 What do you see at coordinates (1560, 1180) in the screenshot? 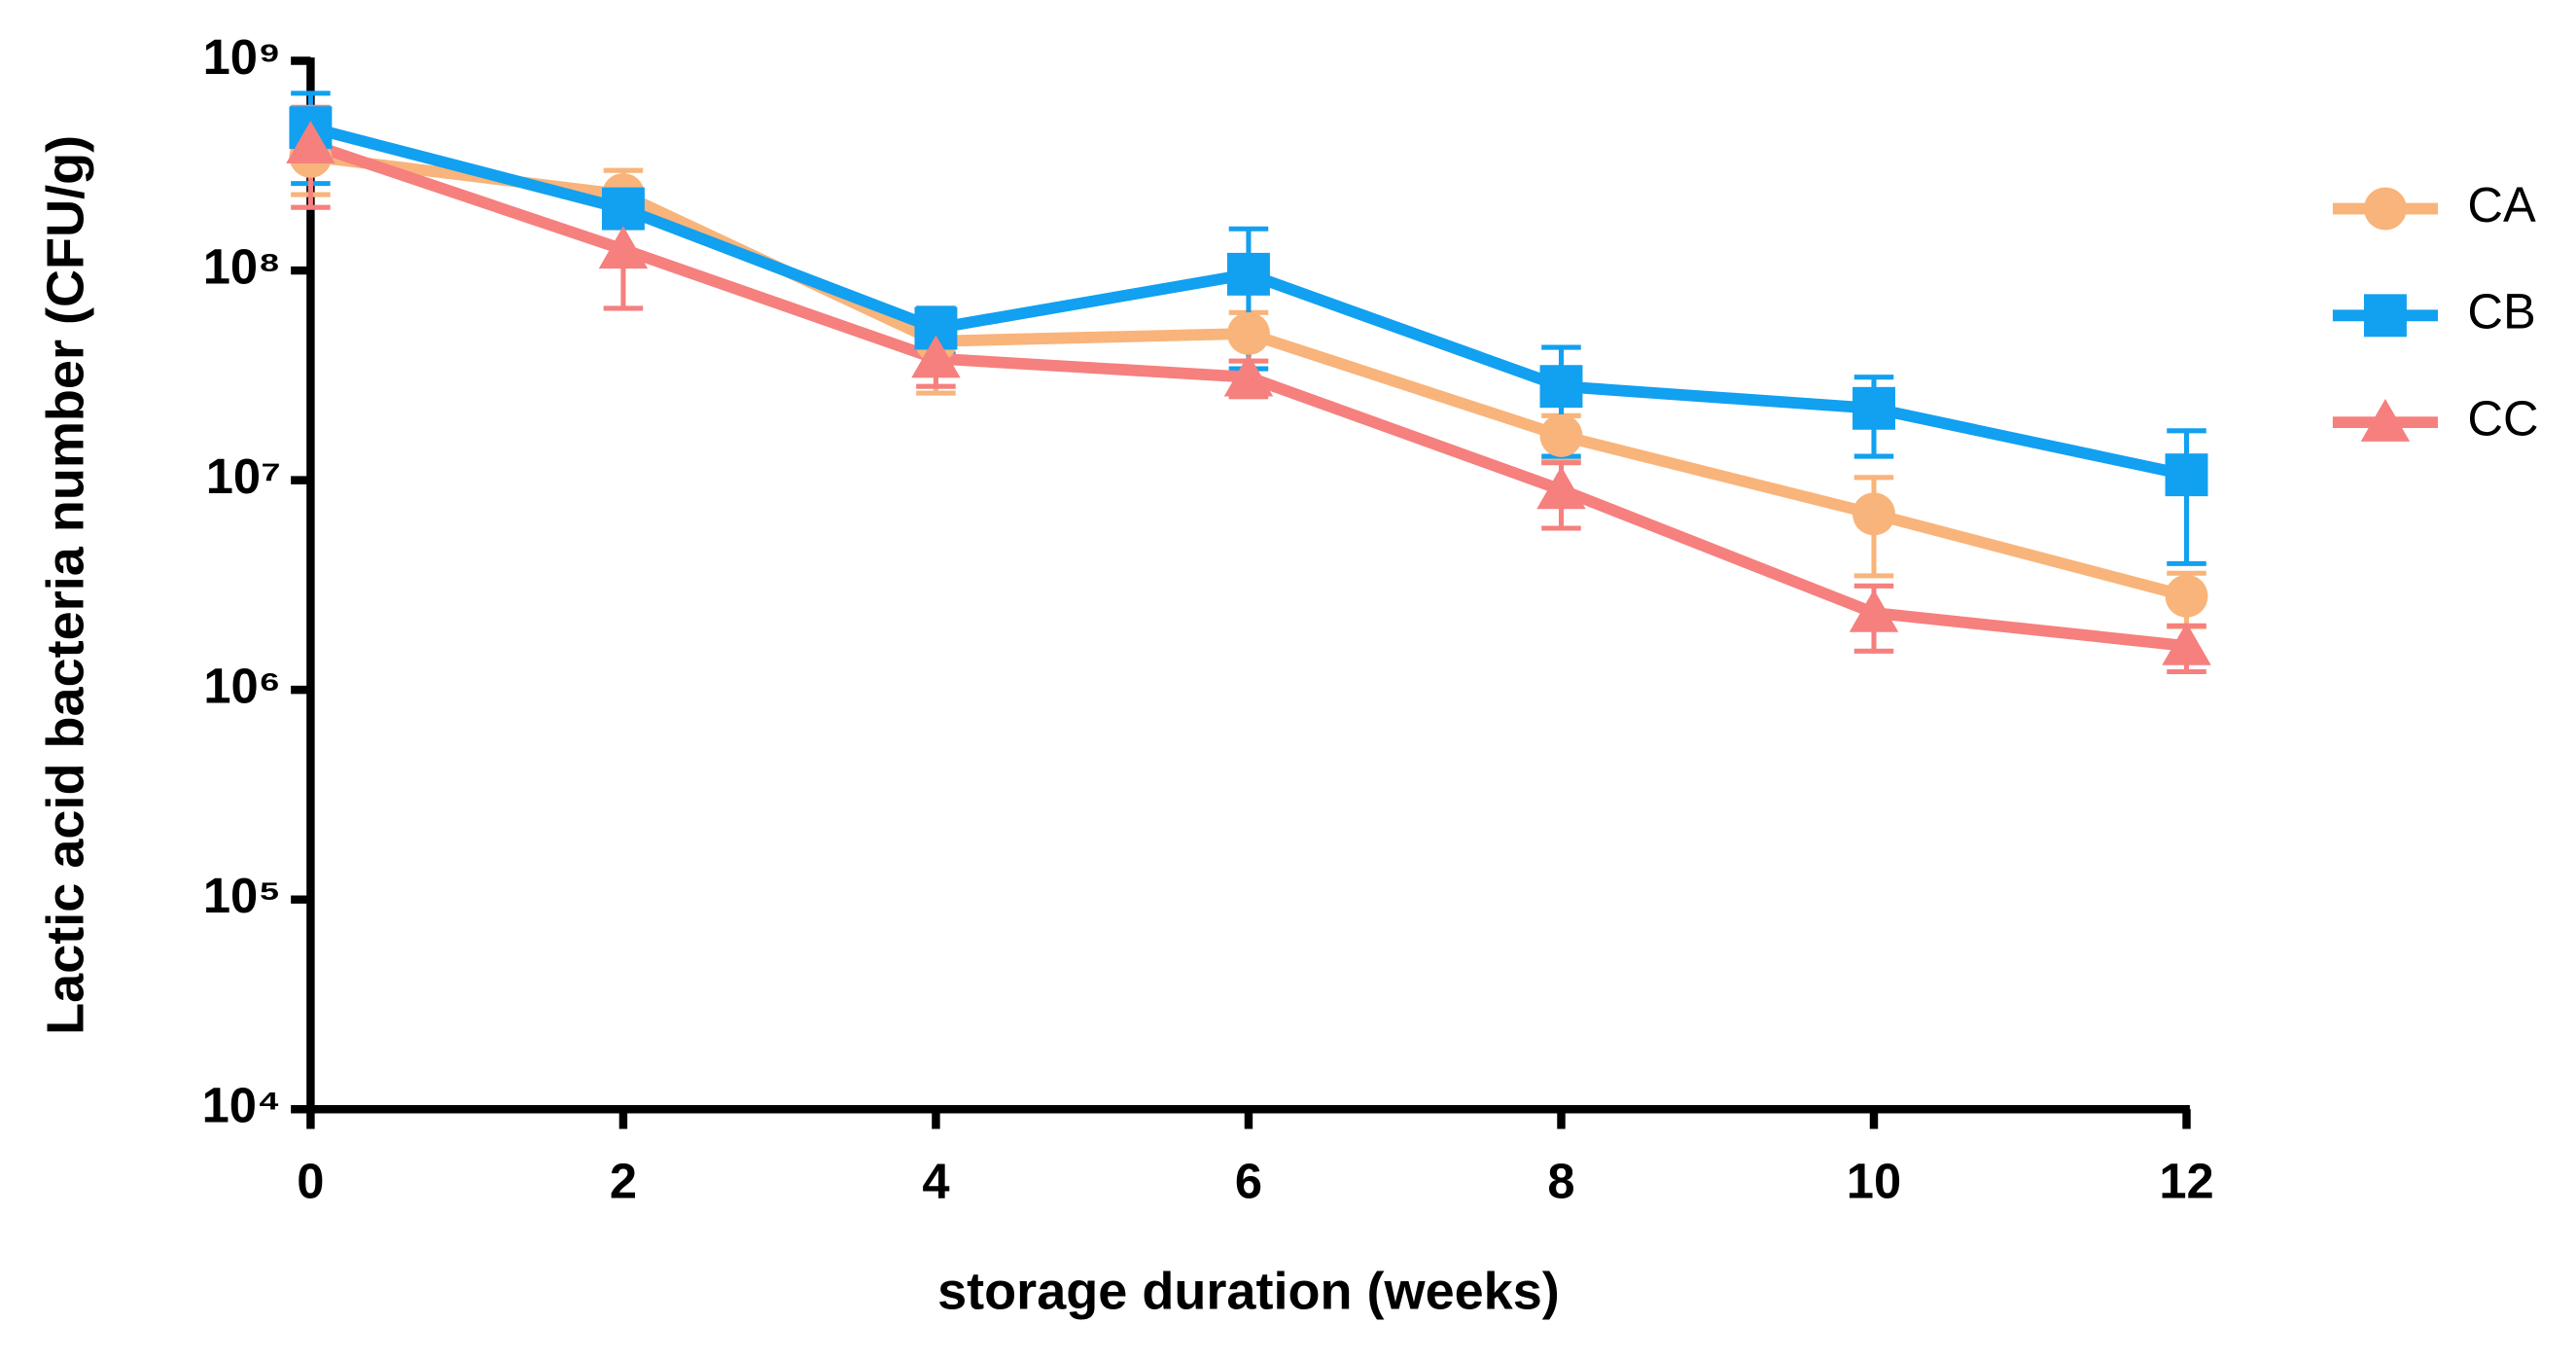
I see `x-tick-label: 8` at bounding box center [1560, 1180].